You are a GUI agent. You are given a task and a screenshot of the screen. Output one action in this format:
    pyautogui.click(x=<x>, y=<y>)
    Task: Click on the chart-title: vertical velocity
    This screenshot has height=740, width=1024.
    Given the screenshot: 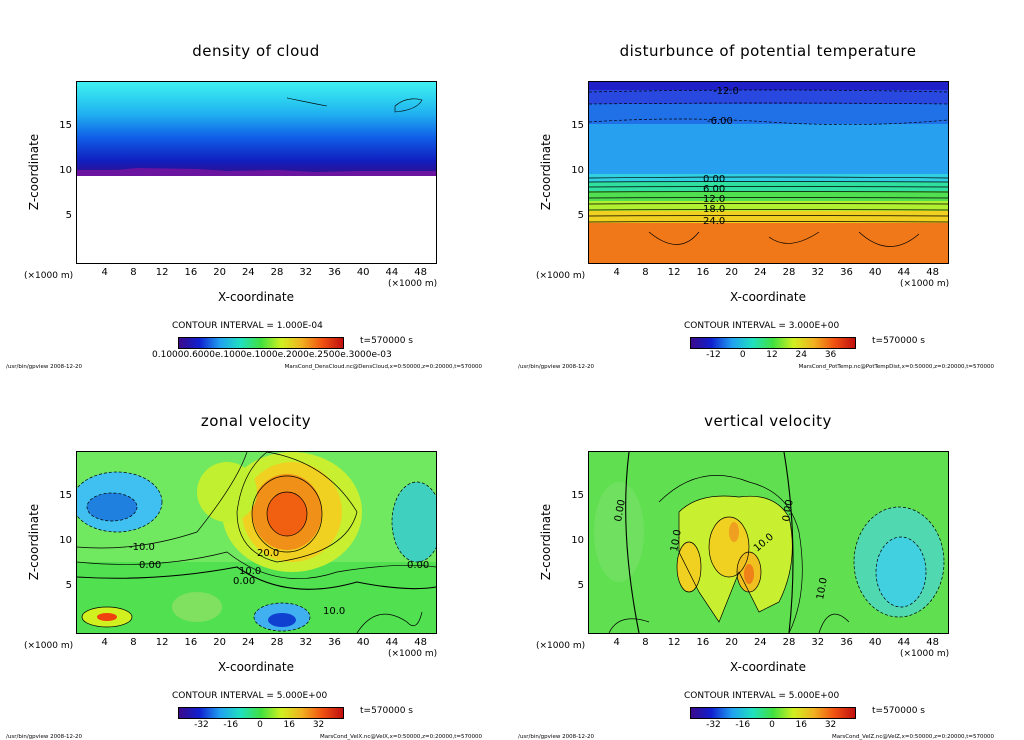 What is the action you would take?
    pyautogui.click(x=768, y=421)
    